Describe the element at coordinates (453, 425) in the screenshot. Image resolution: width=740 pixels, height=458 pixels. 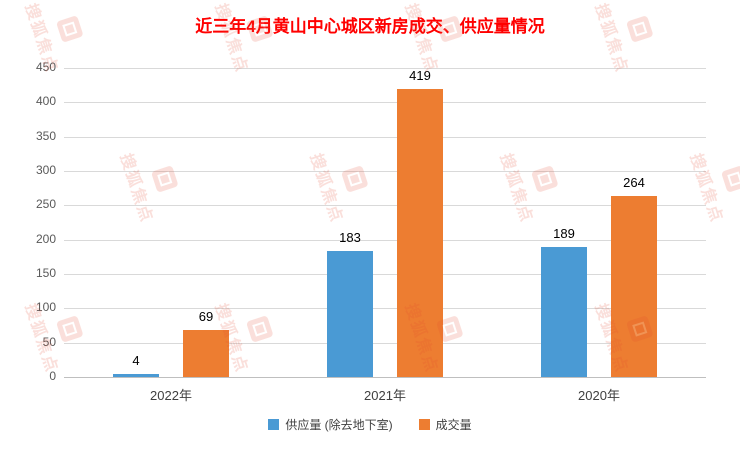
I see `legend-label: 成交量` at that location.